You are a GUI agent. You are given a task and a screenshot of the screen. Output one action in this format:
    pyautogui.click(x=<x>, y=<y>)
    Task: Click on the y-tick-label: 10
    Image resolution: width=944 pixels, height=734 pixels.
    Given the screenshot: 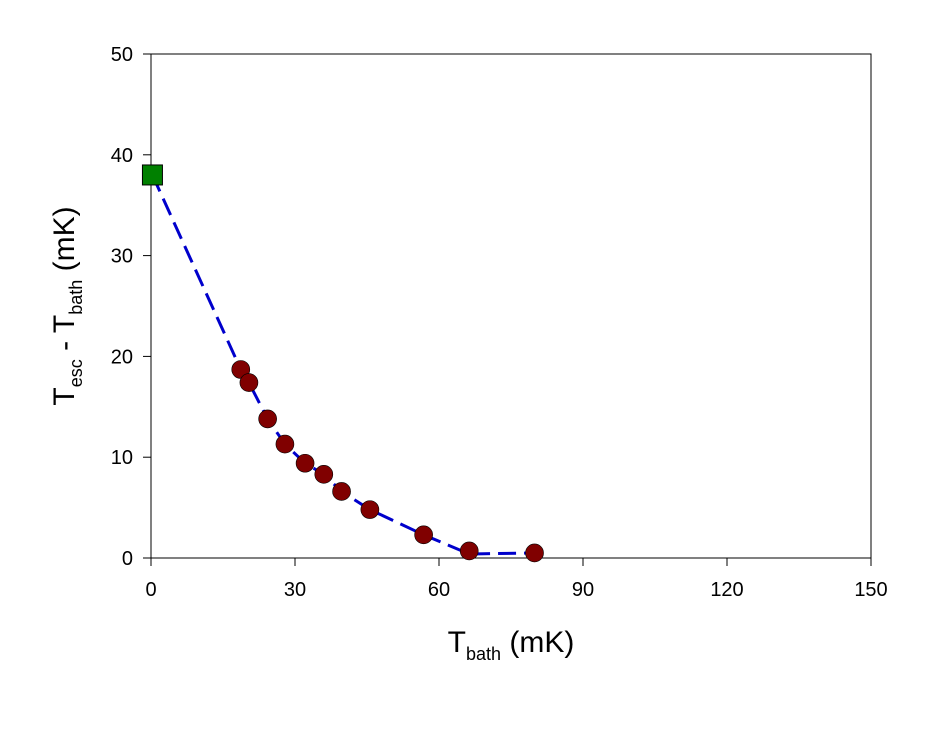 What is the action you would take?
    pyautogui.click(x=122, y=458)
    